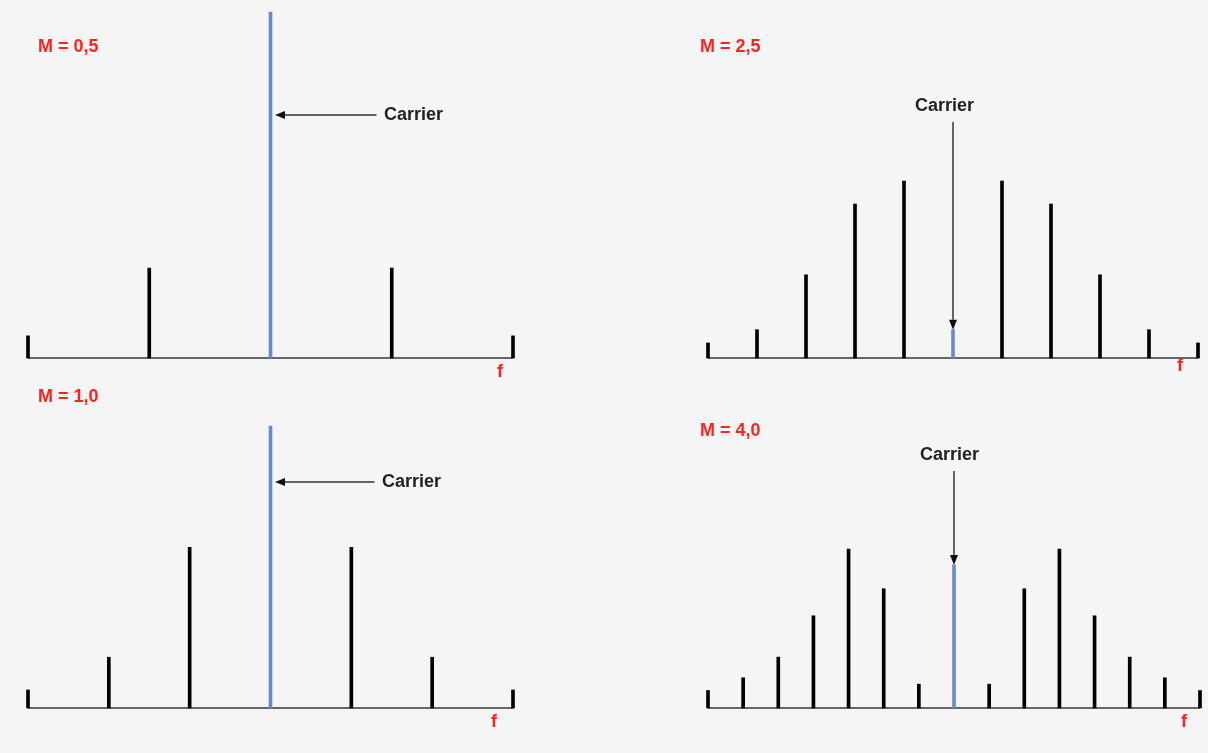 The image size is (1208, 753). What do you see at coordinates (68, 46) in the screenshot?
I see `text: M = 0,5` at bounding box center [68, 46].